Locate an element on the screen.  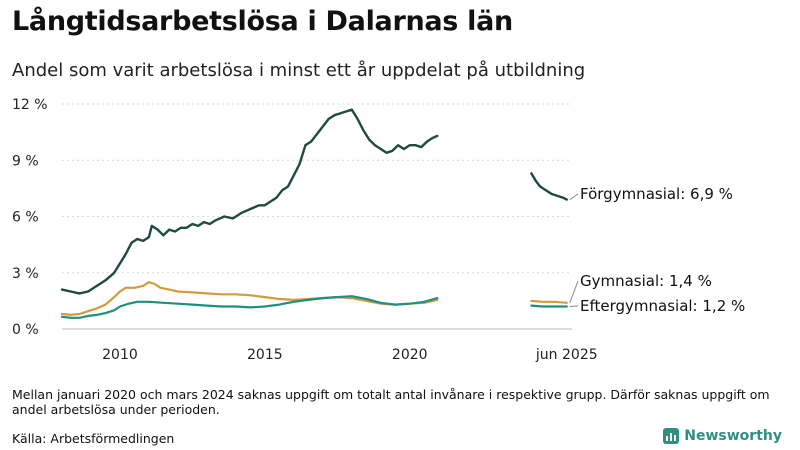
series-end-label: Gymnasial: 1,4 % is located at coordinates (646, 281).